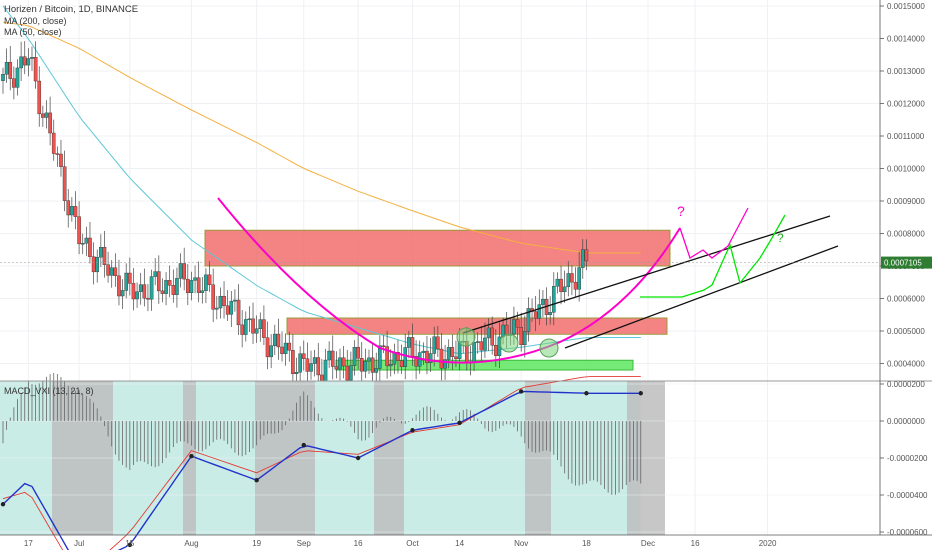 This screenshot has width=932, height=550. Describe the element at coordinates (437, 248) in the screenshot. I see `price-zone` at that location.